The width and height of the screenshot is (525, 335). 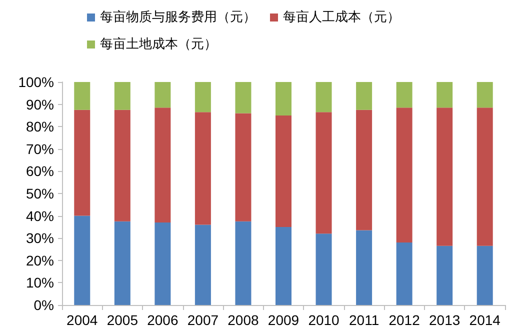 What do you see at coordinates (341, 17) in the screenshot?
I see `legend-label: 每亩人工成本（元）` at bounding box center [341, 17].